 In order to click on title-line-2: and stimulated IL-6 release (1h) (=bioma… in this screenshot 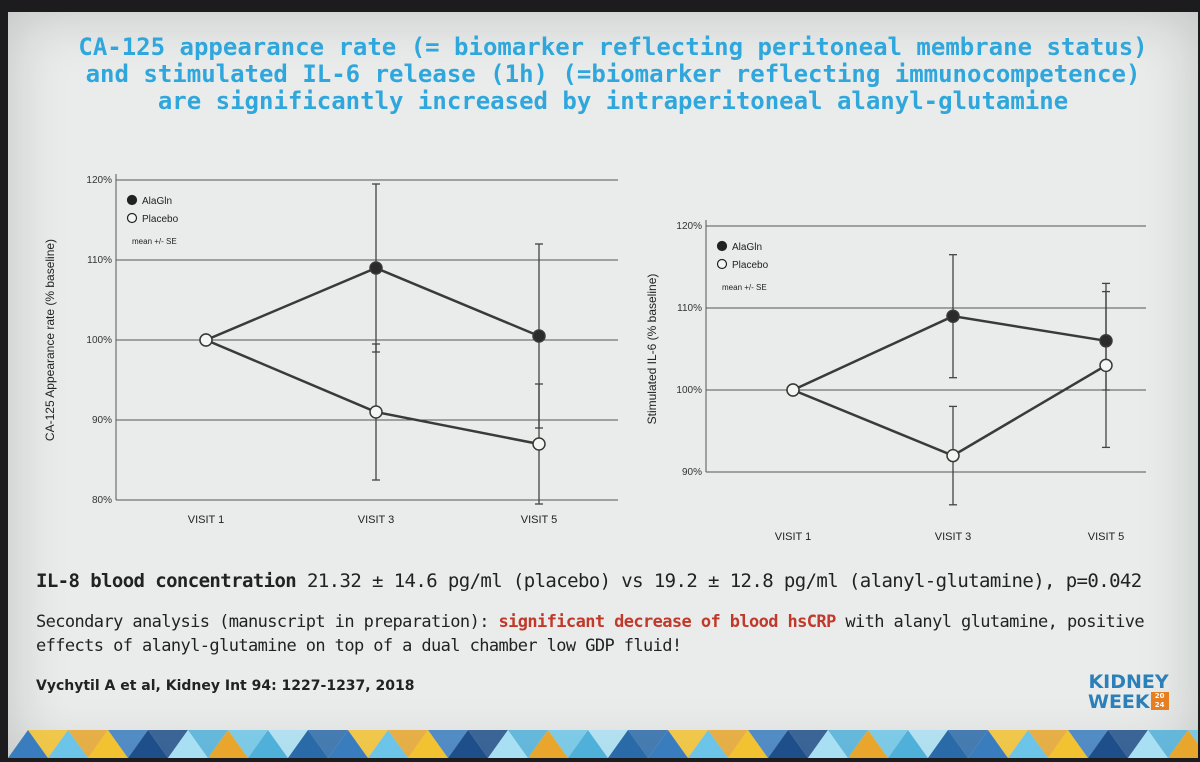, I will do `click(613, 74)`.